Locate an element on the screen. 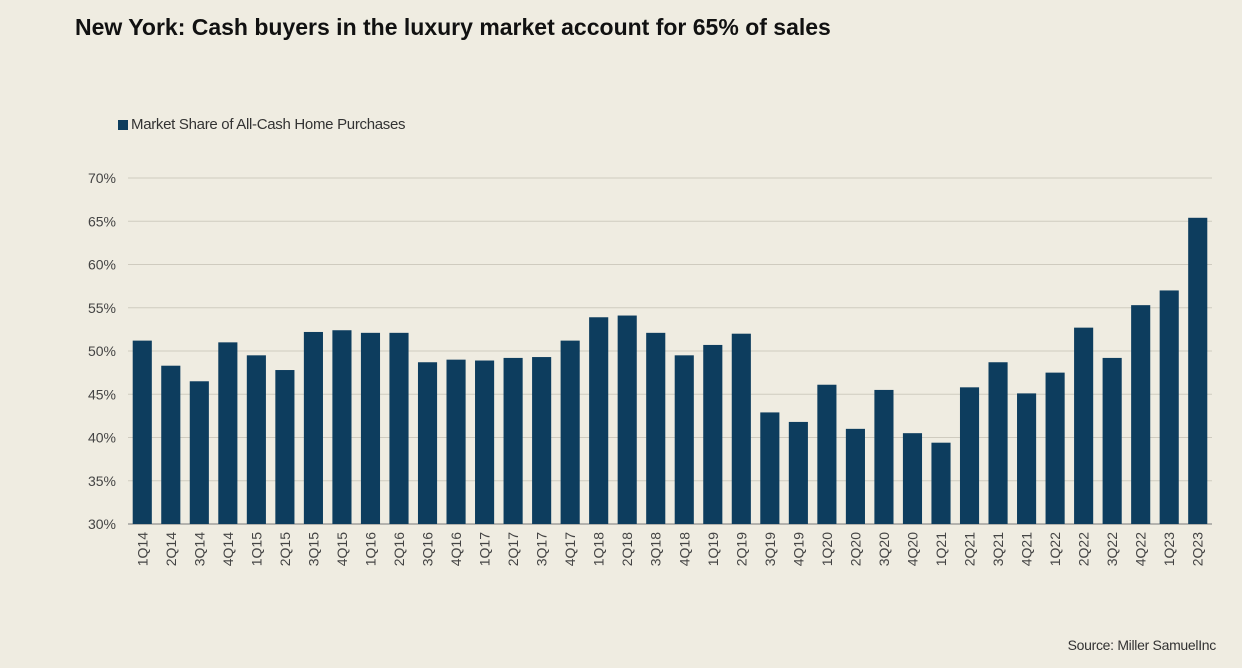  bar-4Q16 is located at coordinates (456, 441).